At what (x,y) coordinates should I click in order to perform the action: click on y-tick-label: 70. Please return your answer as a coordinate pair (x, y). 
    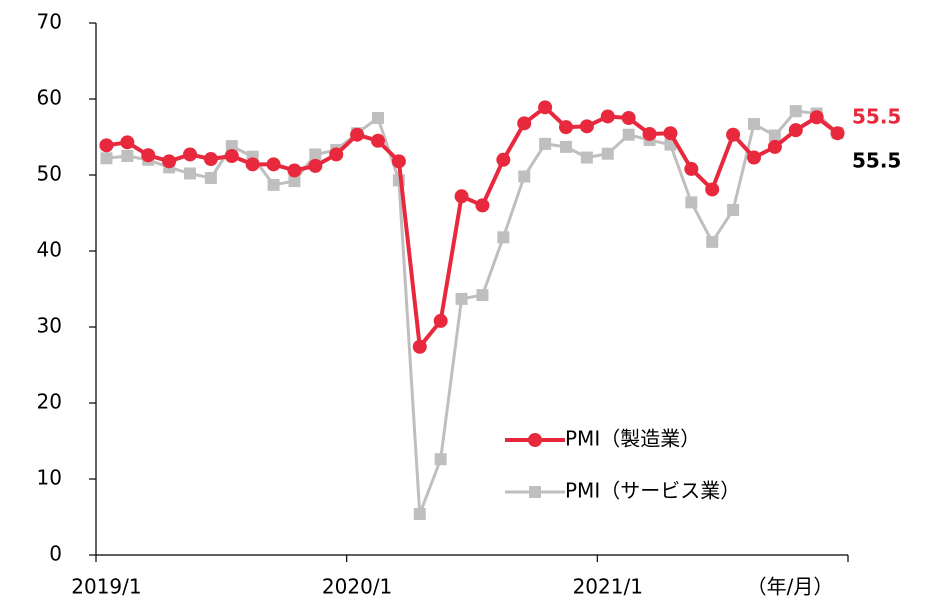
    Looking at the image, I should click on (49, 22).